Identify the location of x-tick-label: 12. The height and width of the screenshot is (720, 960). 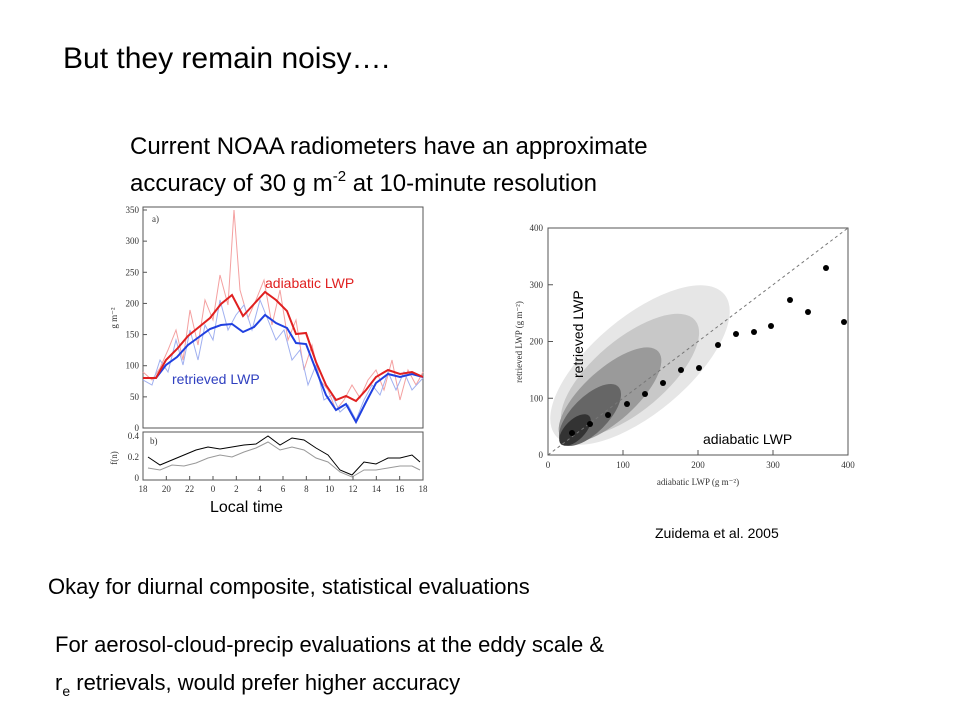
(353, 489).